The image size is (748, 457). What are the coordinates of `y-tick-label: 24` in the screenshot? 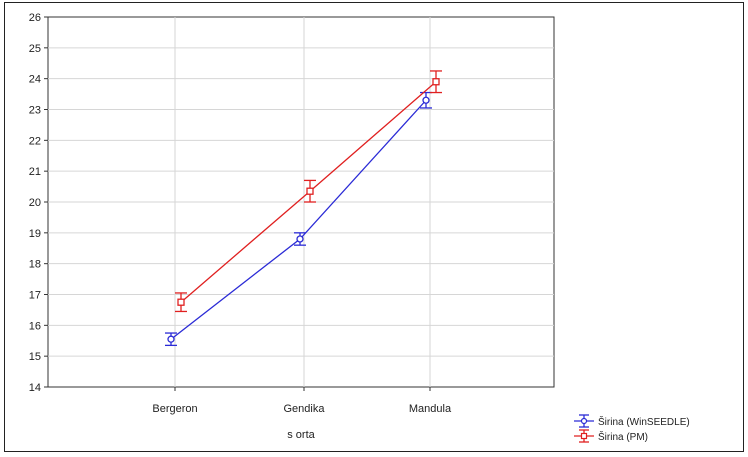 It's located at (35, 80).